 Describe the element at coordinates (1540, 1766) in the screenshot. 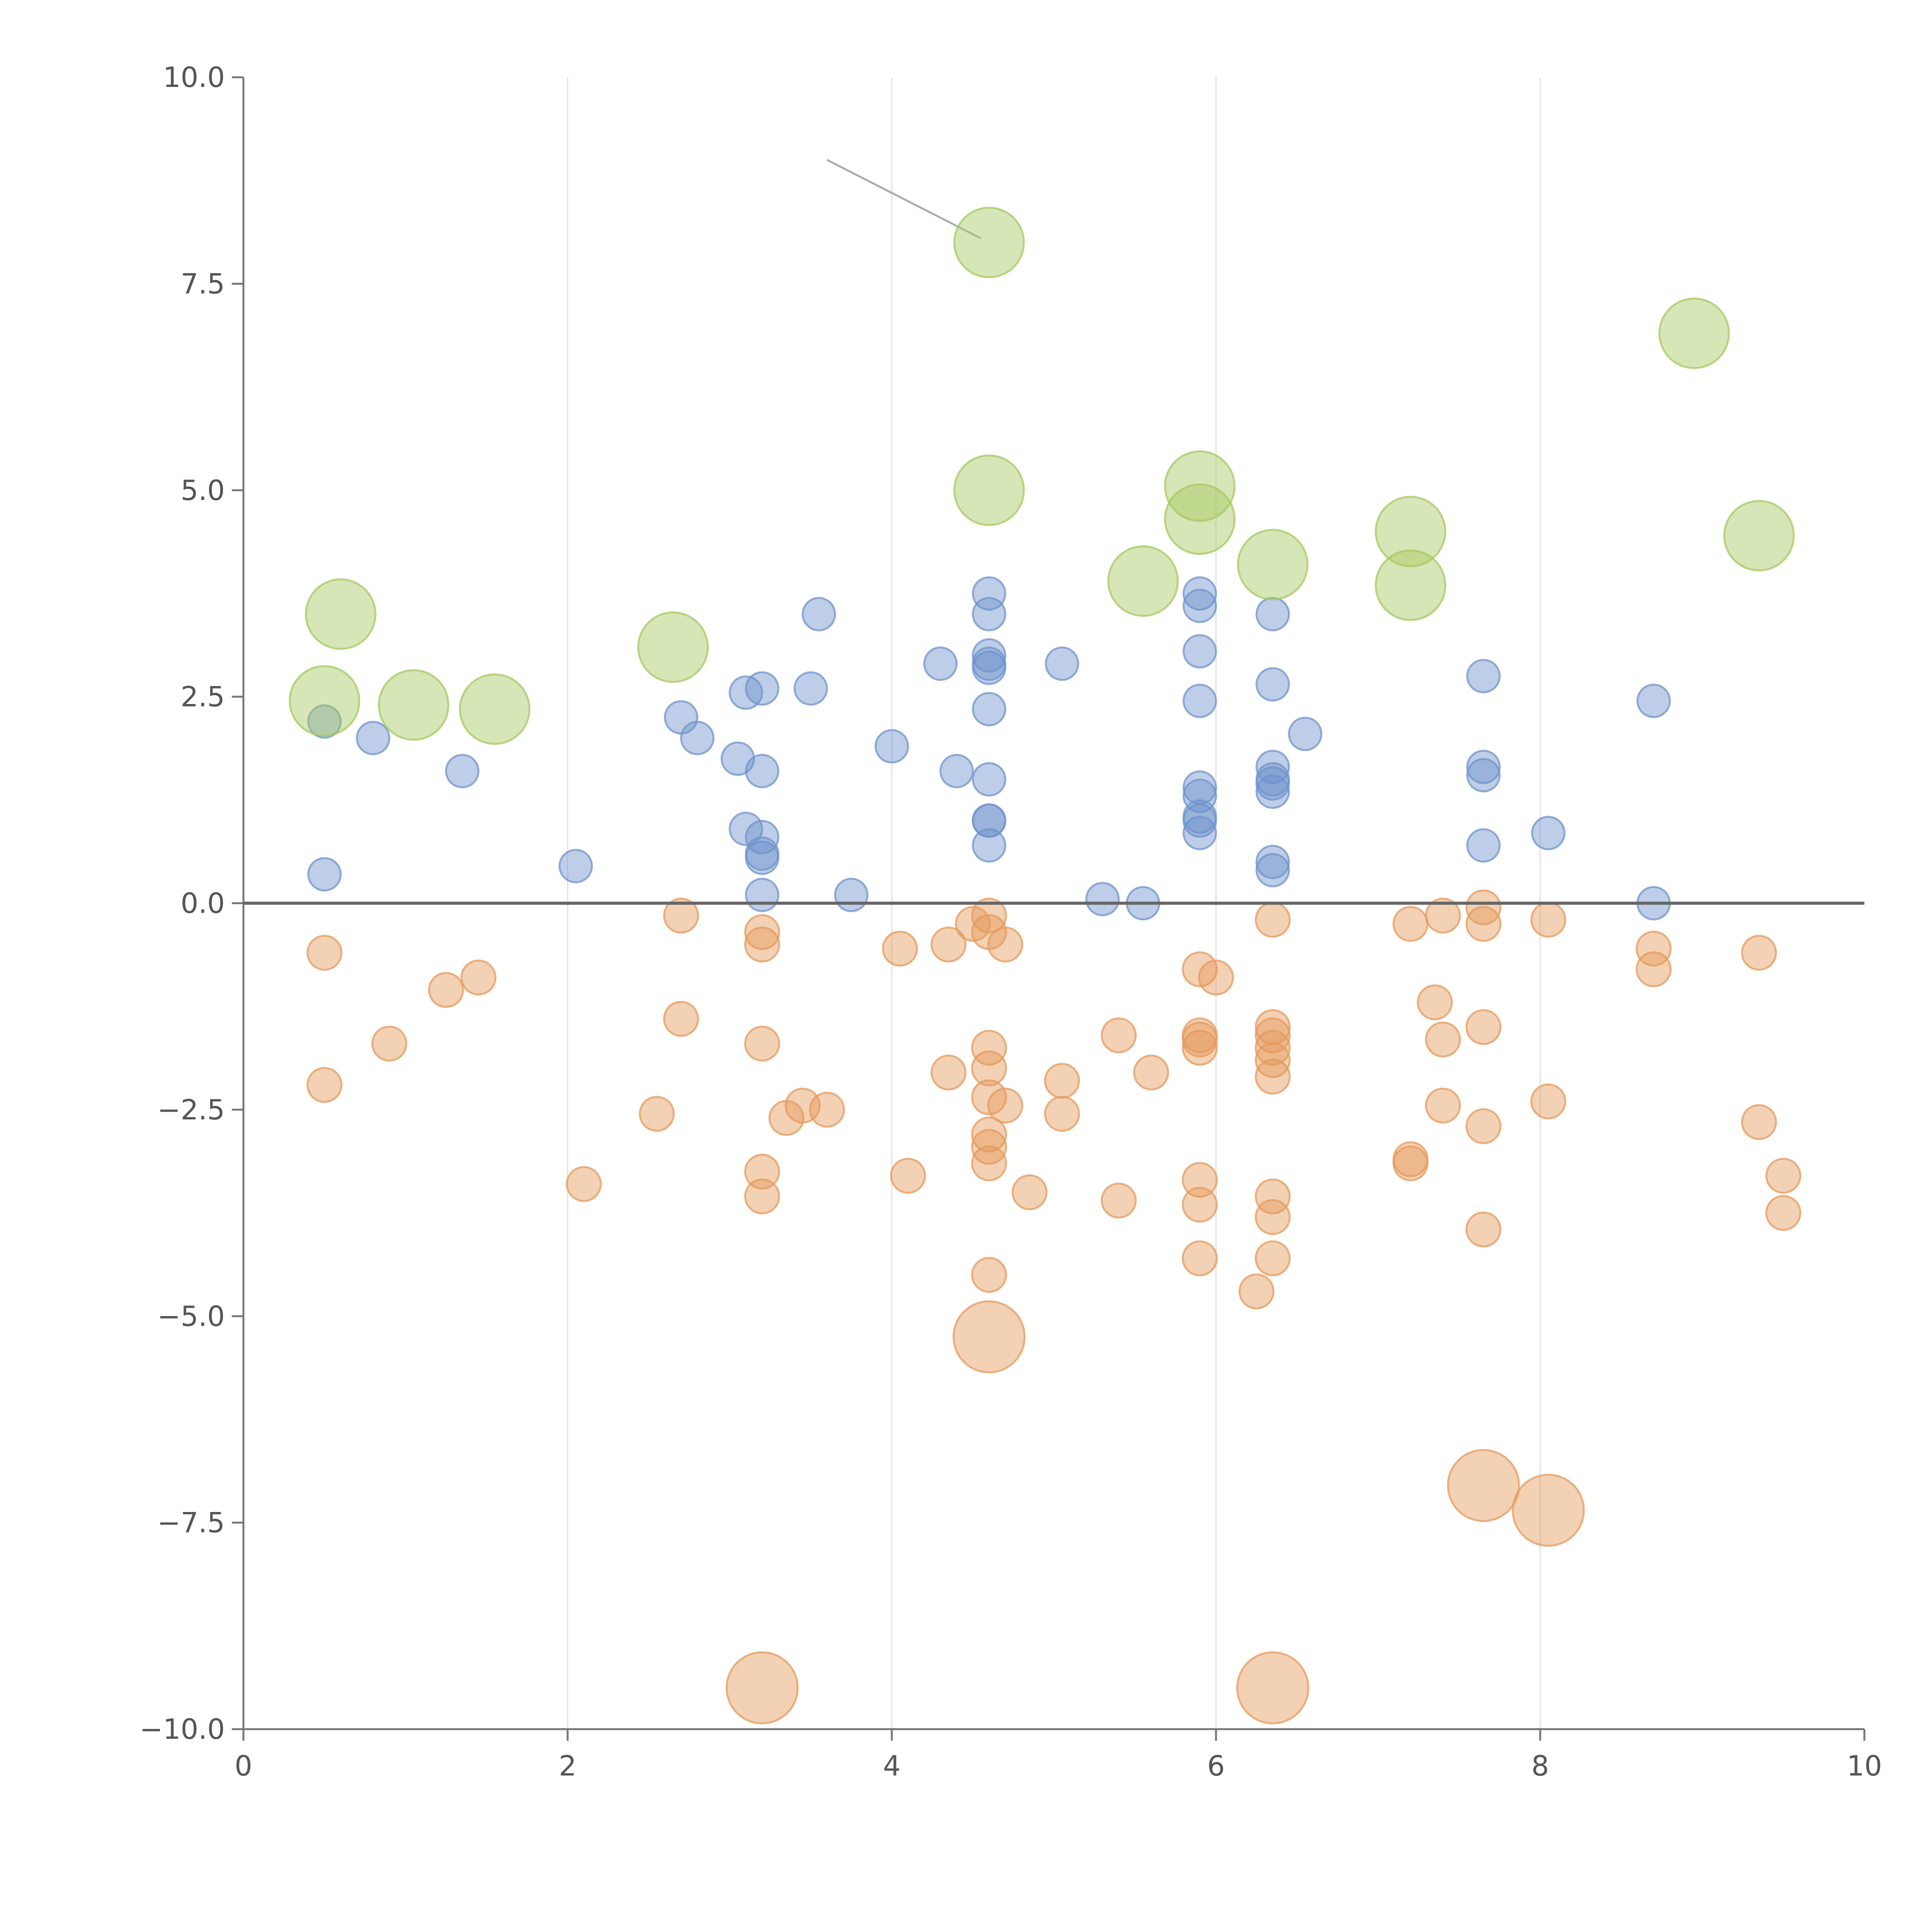

I see `x-tick-label: 8` at that location.